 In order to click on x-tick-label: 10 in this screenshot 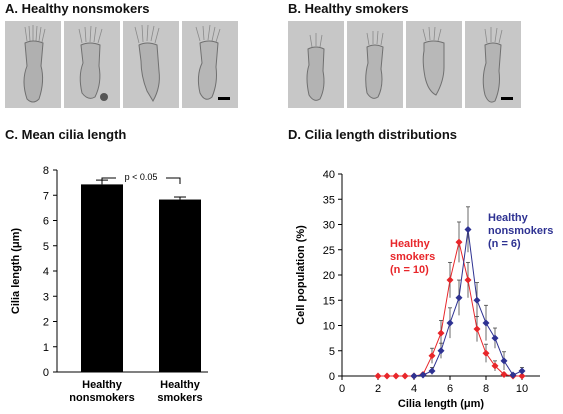, I will do `click(522, 389)`.